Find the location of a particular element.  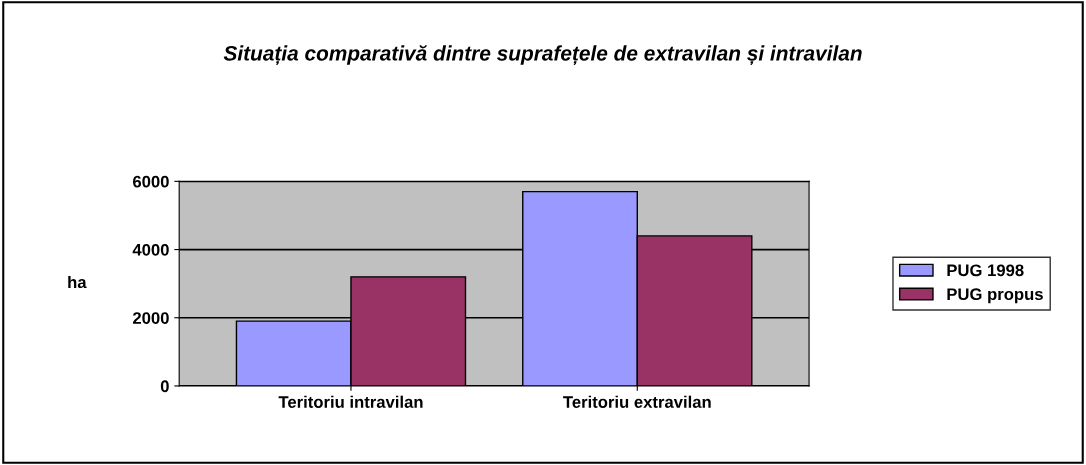

y-tick-label: 2000 is located at coordinates (150, 318).